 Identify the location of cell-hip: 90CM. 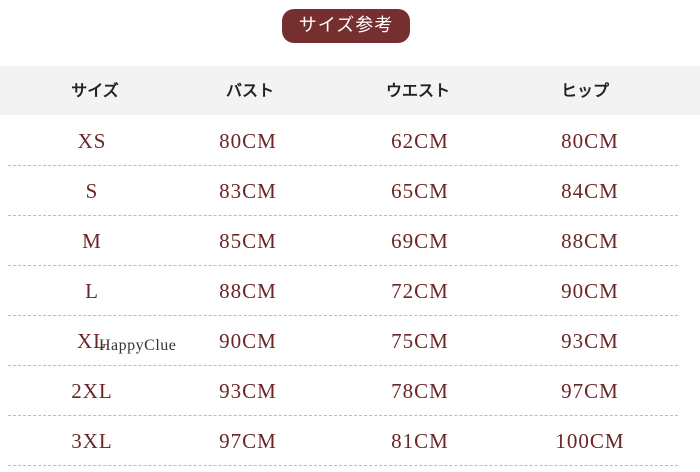
(590, 291).